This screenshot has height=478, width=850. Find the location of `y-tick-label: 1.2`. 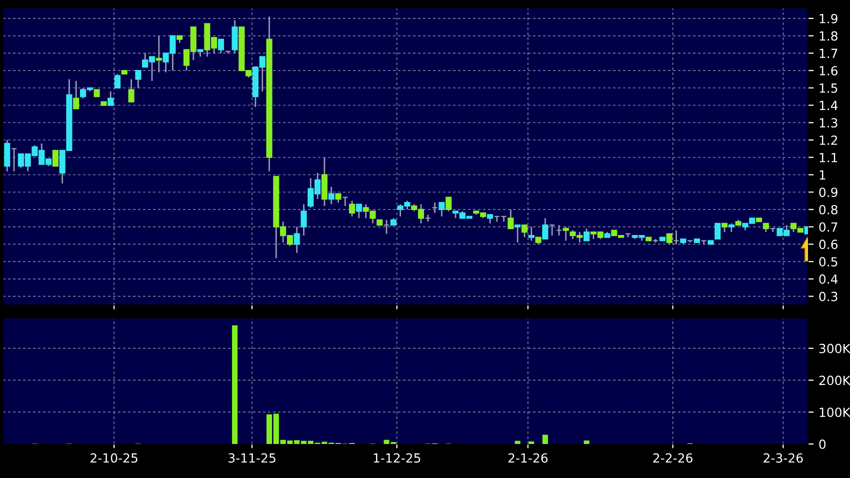

y-tick-label: 1.2 is located at coordinates (829, 140).